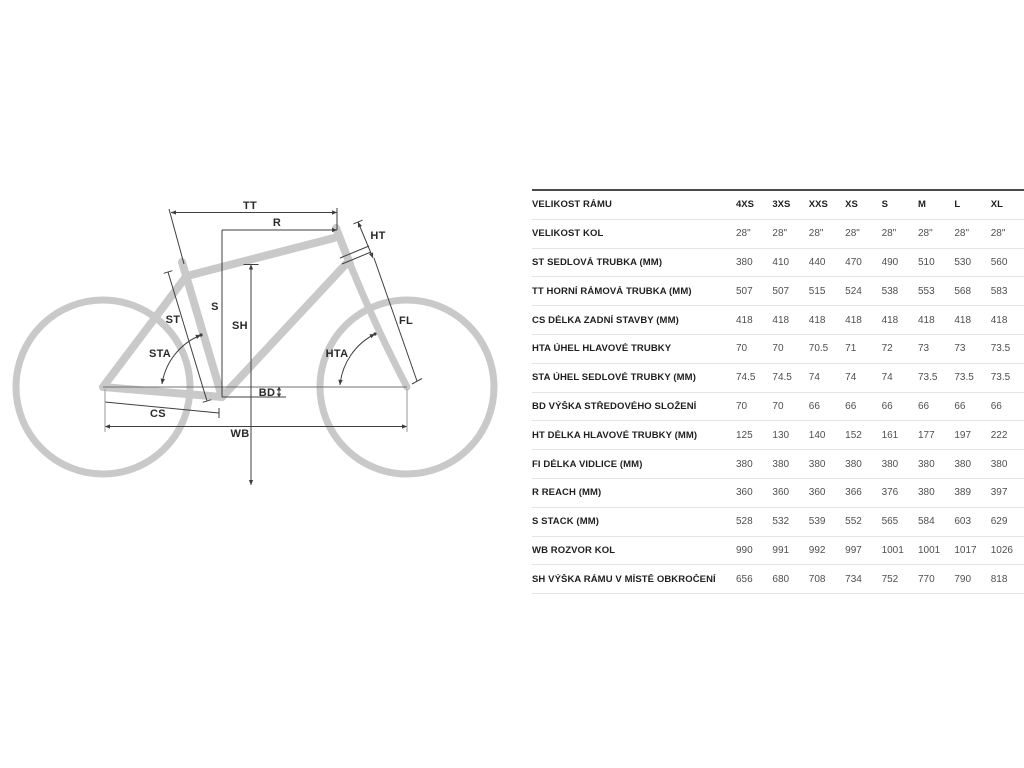 This screenshot has width=1024, height=768. Describe the element at coordinates (965, 550) in the screenshot. I see `cell-value: 1017` at that location.